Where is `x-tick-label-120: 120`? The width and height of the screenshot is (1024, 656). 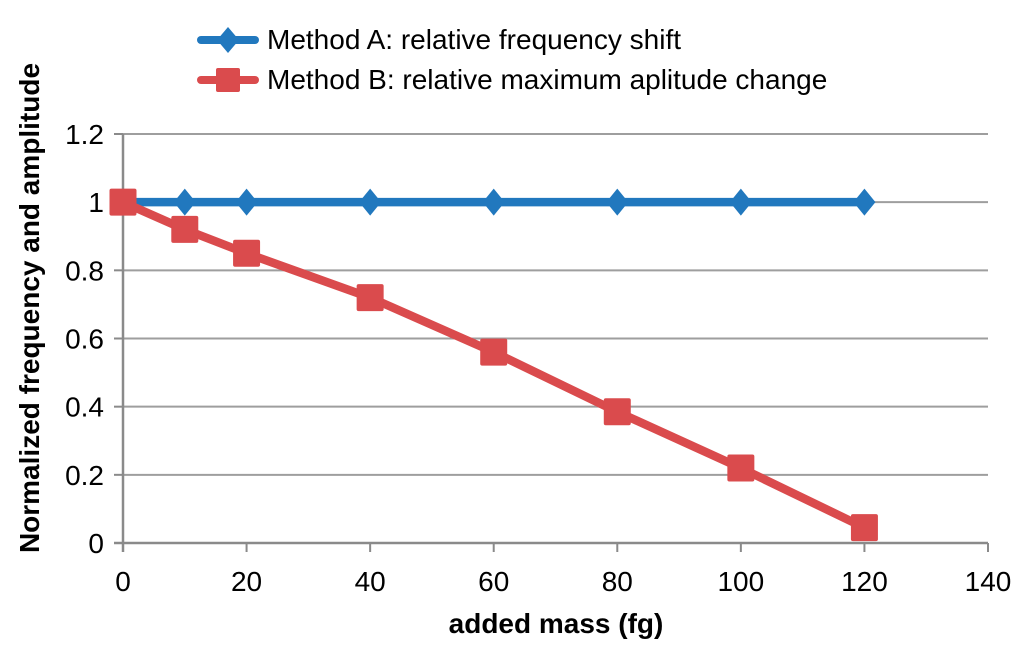 x-tick-label-120: 120 is located at coordinates (864, 581).